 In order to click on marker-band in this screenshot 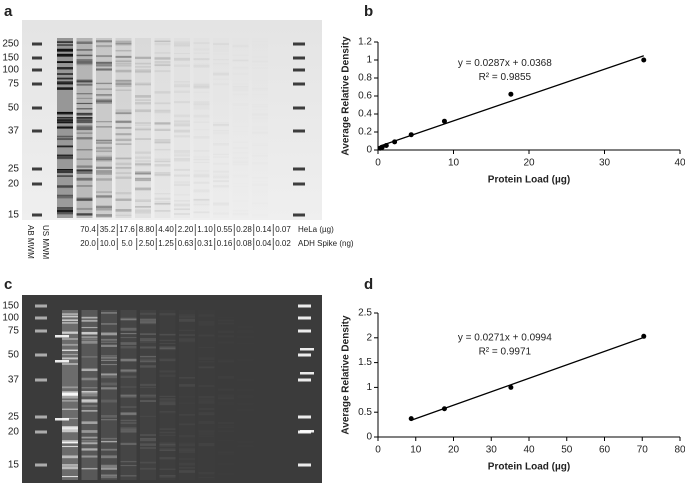, I will do `click(299, 215)`.